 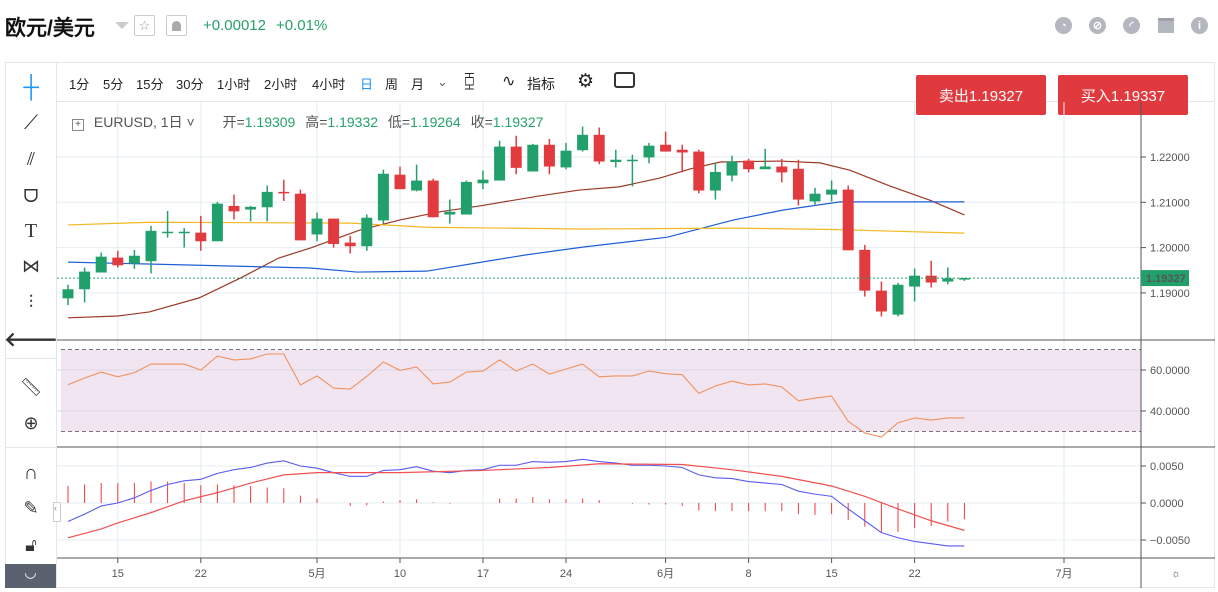 I want to click on interval-4h: 4小时, so click(x=329, y=84).